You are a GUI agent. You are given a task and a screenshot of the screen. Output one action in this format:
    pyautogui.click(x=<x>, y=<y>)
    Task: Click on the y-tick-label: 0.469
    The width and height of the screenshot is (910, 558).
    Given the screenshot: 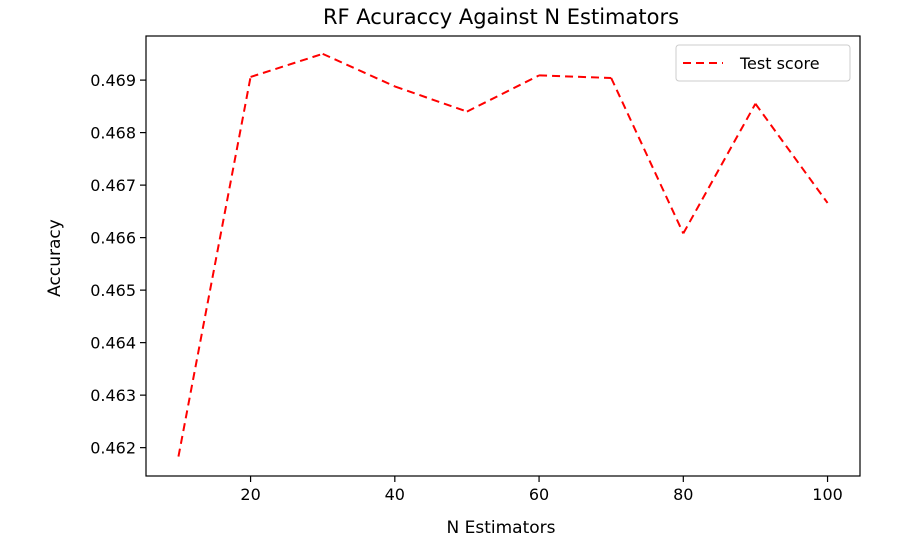 What is the action you would take?
    pyautogui.click(x=113, y=80)
    